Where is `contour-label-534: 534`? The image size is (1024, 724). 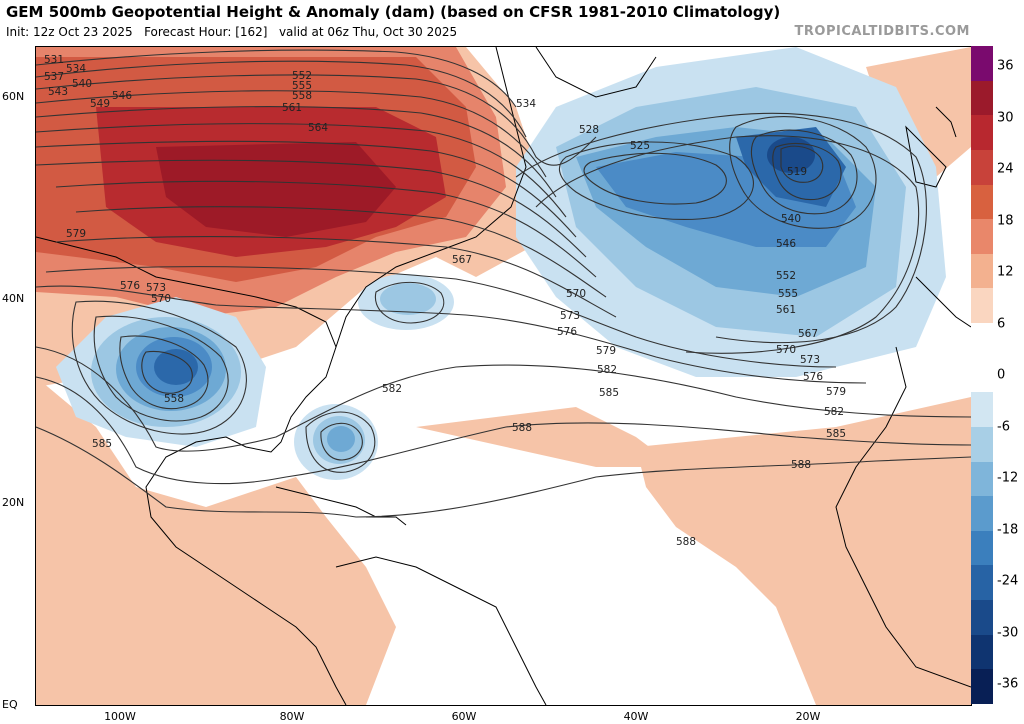 contour-label-534: 534 is located at coordinates (76, 69).